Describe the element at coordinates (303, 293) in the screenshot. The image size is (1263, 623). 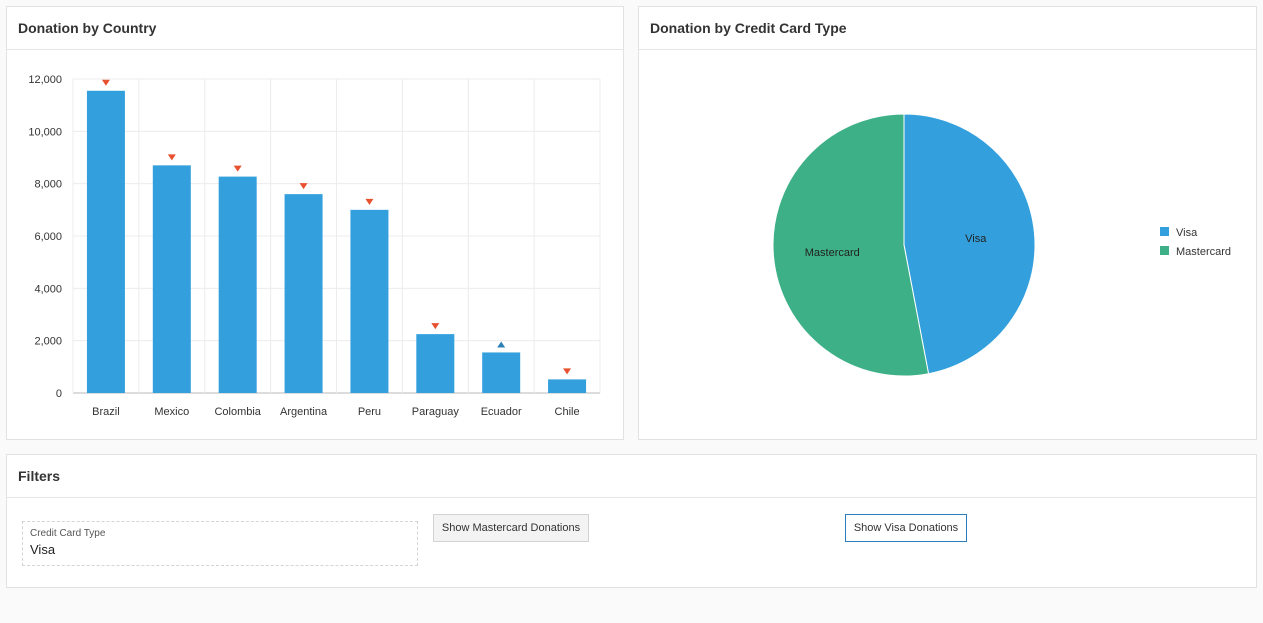
I see `bar-argentina` at that location.